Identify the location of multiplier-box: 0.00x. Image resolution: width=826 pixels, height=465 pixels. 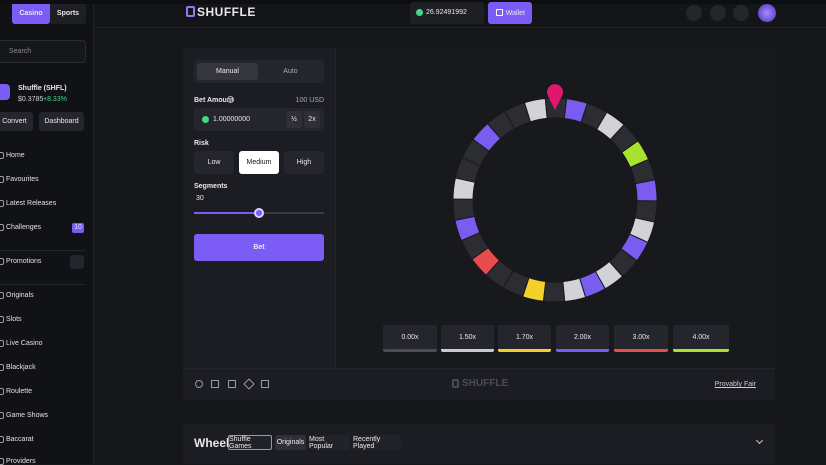
(410, 338).